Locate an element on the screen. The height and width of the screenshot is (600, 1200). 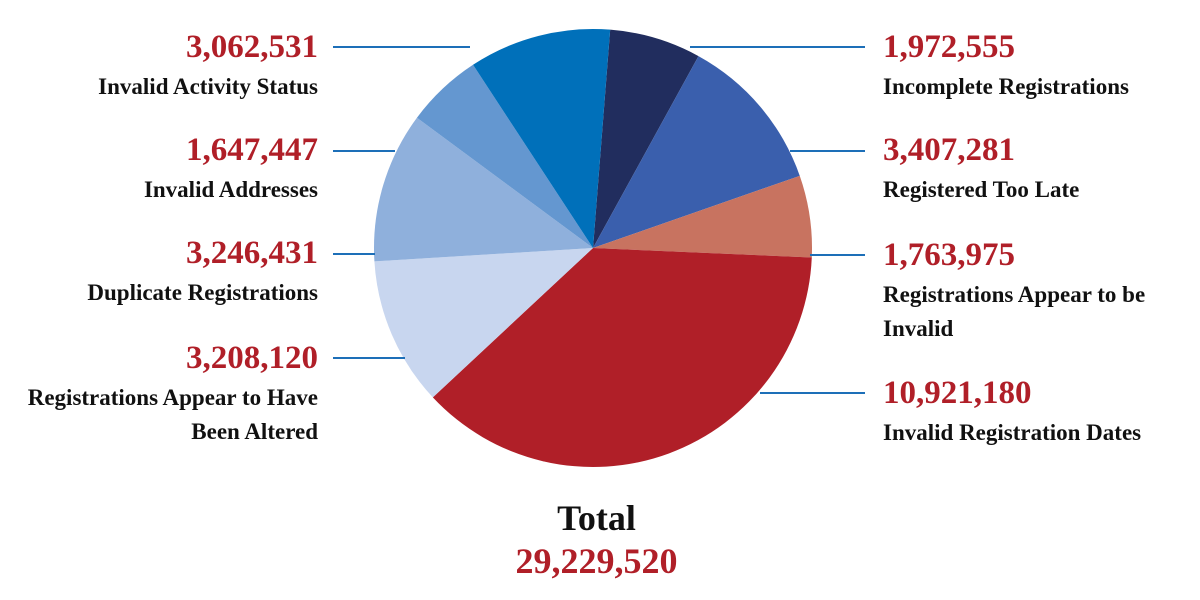
value-label: 1,972,555 is located at coordinates (949, 47).